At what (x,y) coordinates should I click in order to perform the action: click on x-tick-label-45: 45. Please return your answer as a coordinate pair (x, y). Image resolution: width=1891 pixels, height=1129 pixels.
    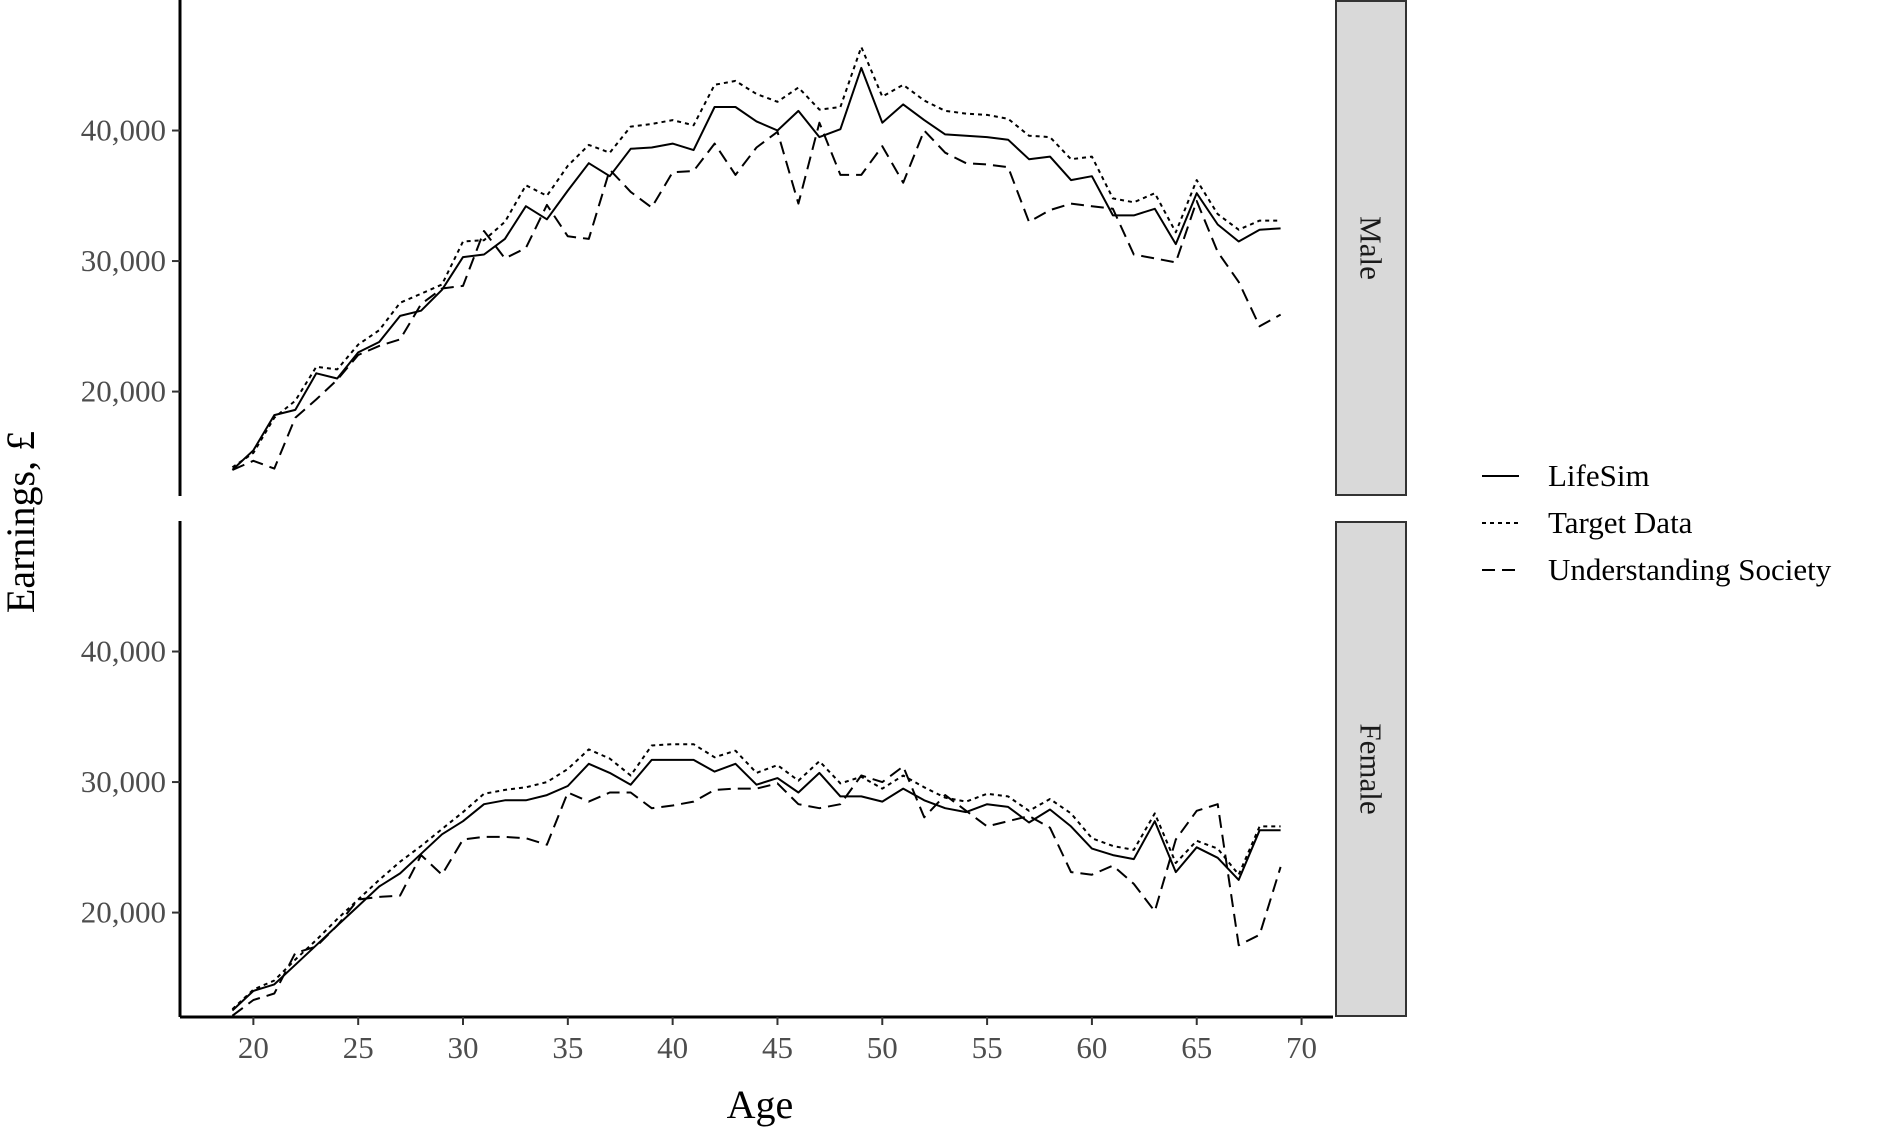
    Looking at the image, I should click on (777, 1047).